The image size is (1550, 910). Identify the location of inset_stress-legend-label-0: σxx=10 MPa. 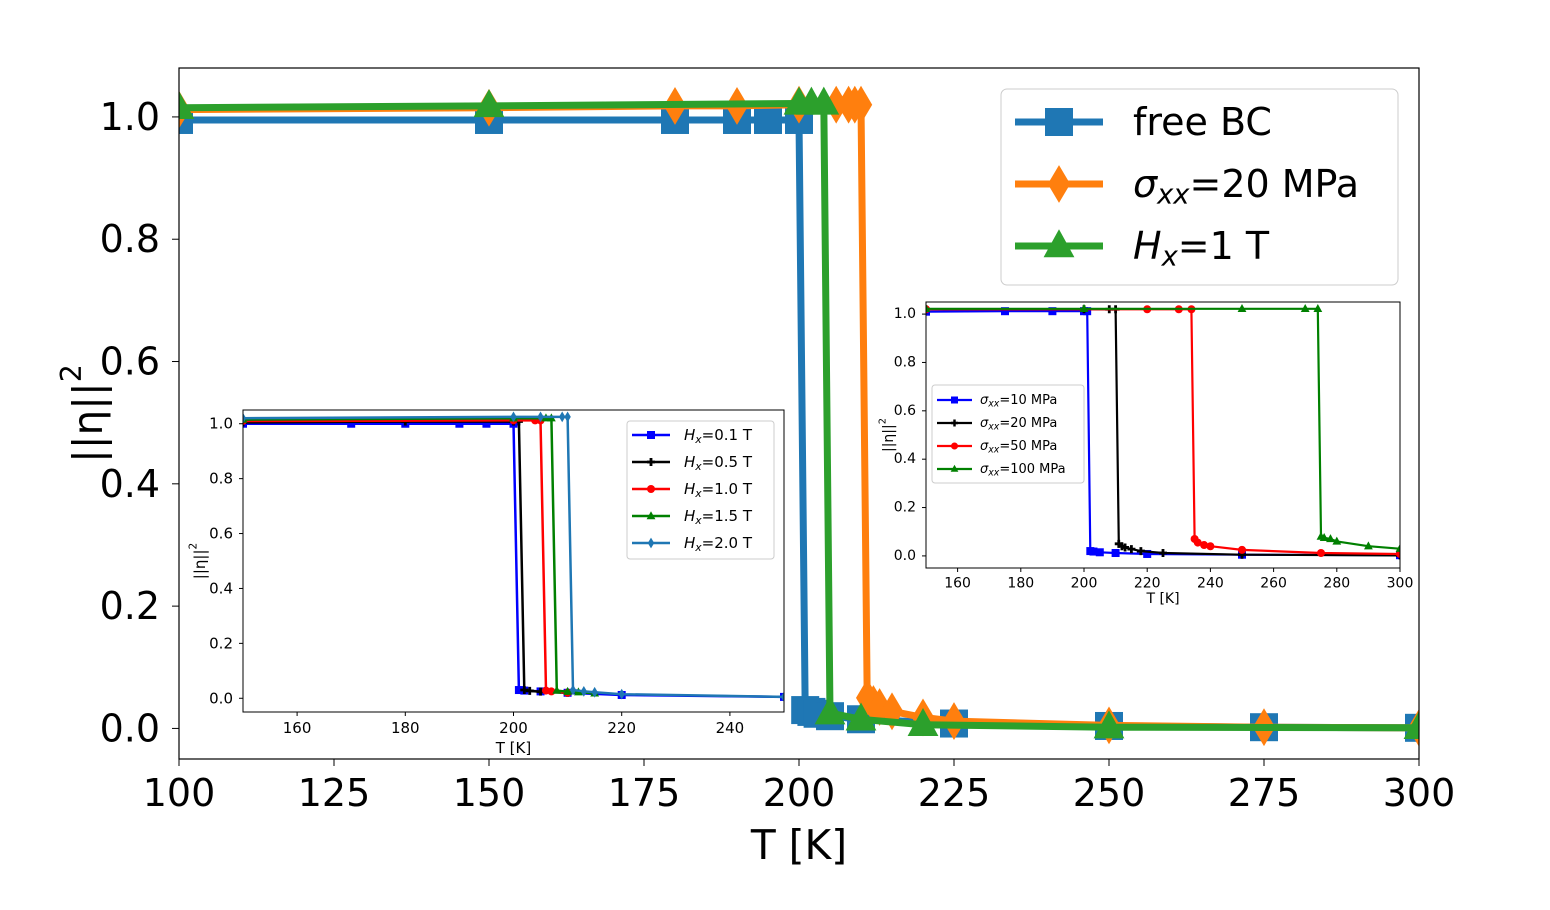
(1018, 401).